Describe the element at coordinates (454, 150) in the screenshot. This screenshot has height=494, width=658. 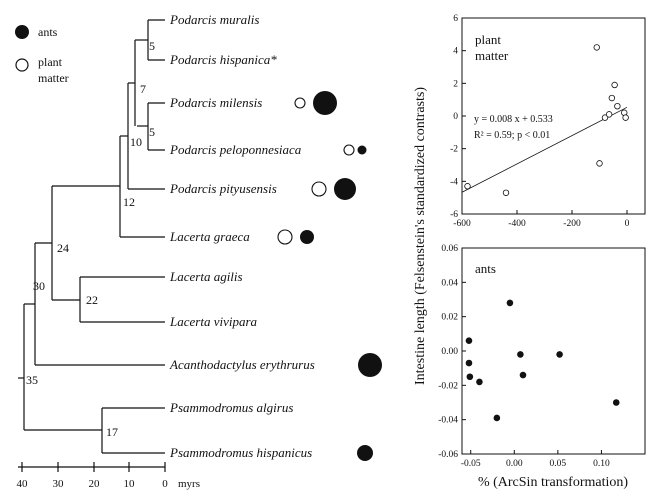
I see `y-tick-label: -2` at that location.